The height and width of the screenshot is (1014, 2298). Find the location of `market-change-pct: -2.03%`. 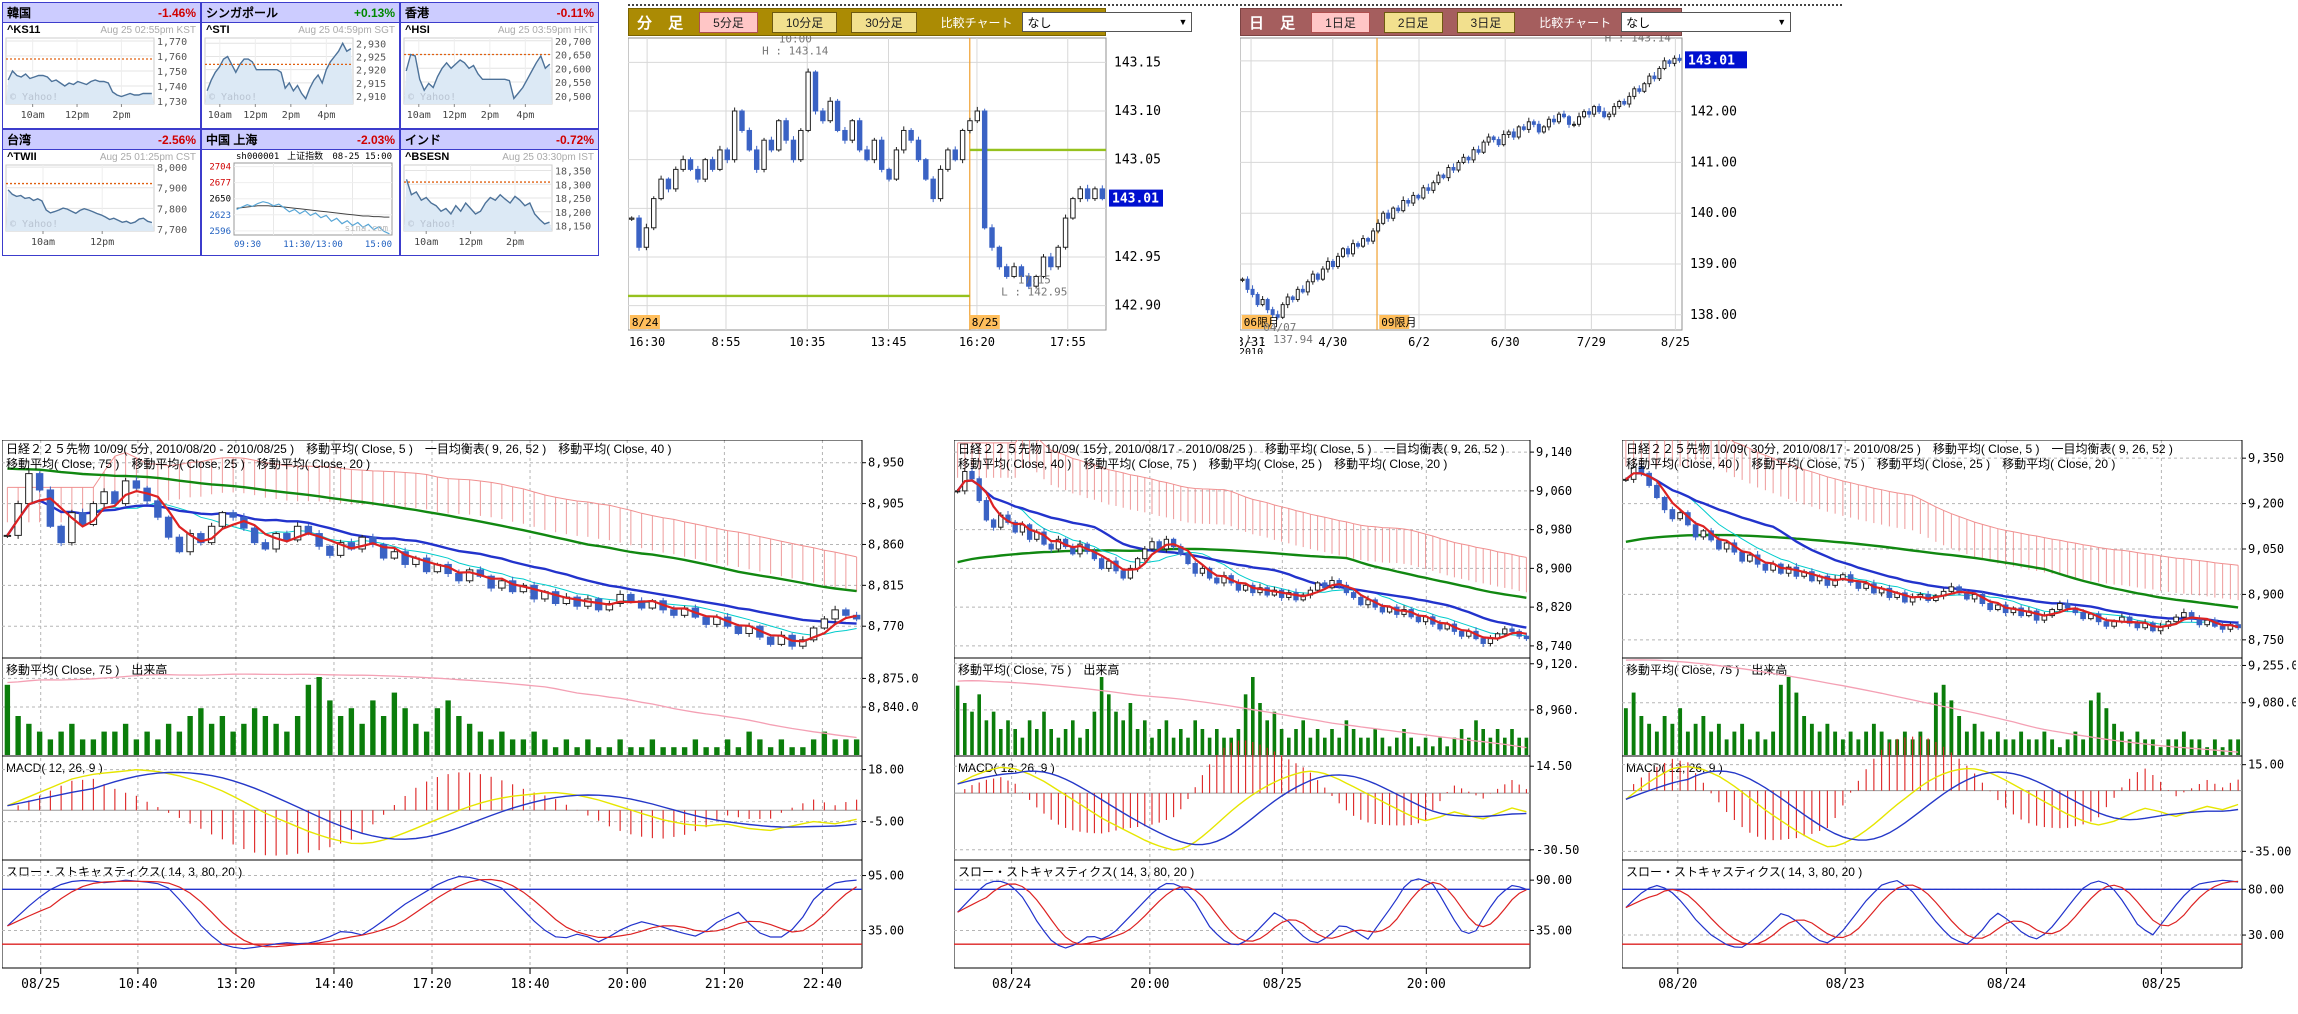

market-change-pct: -2.03% is located at coordinates (375, 139).